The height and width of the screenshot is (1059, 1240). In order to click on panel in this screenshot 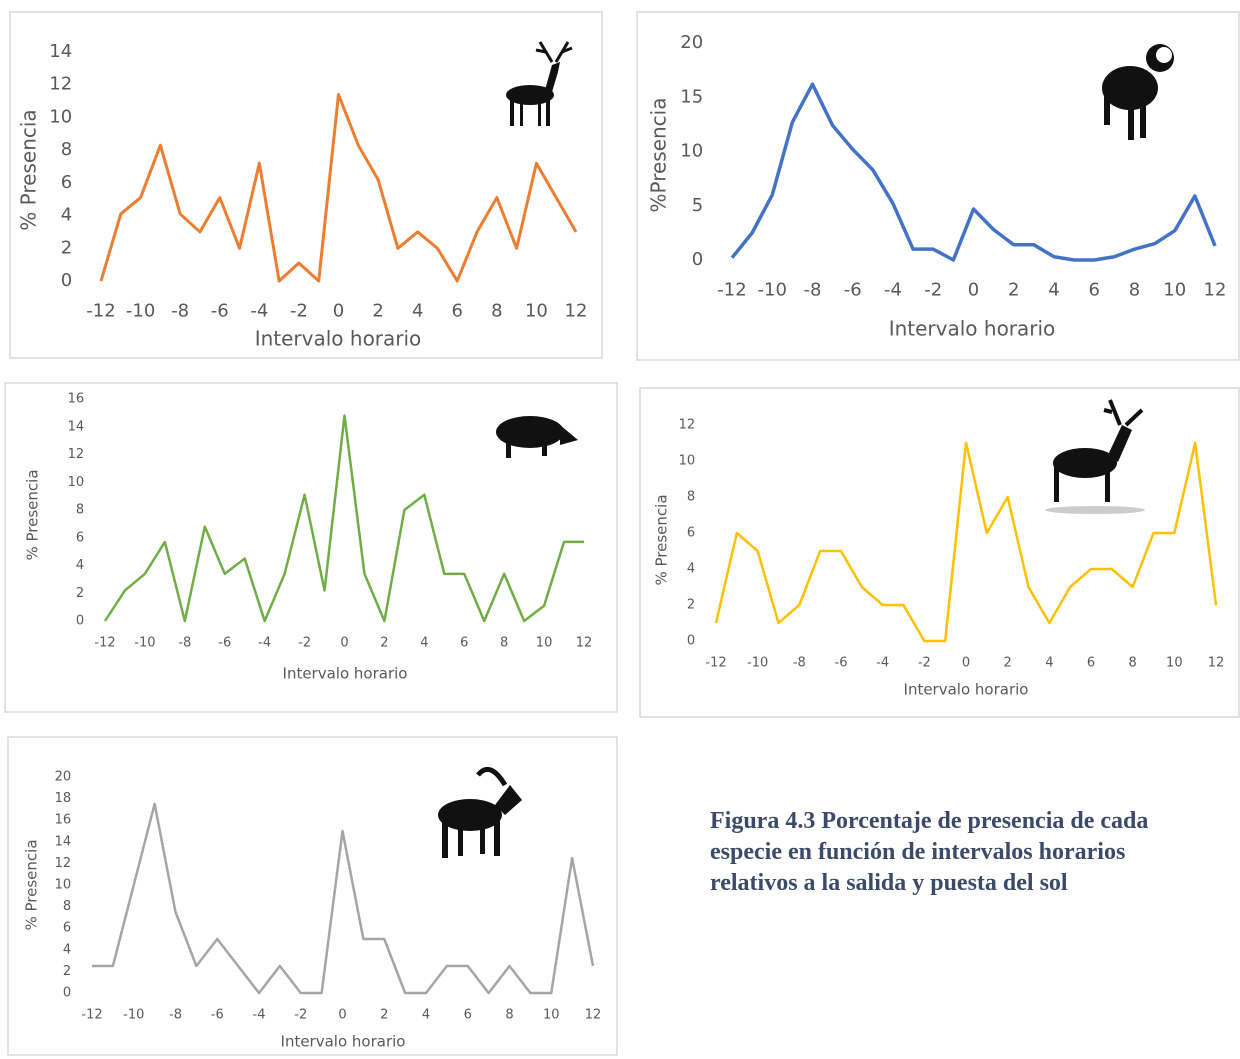, I will do `click(312, 896)`.